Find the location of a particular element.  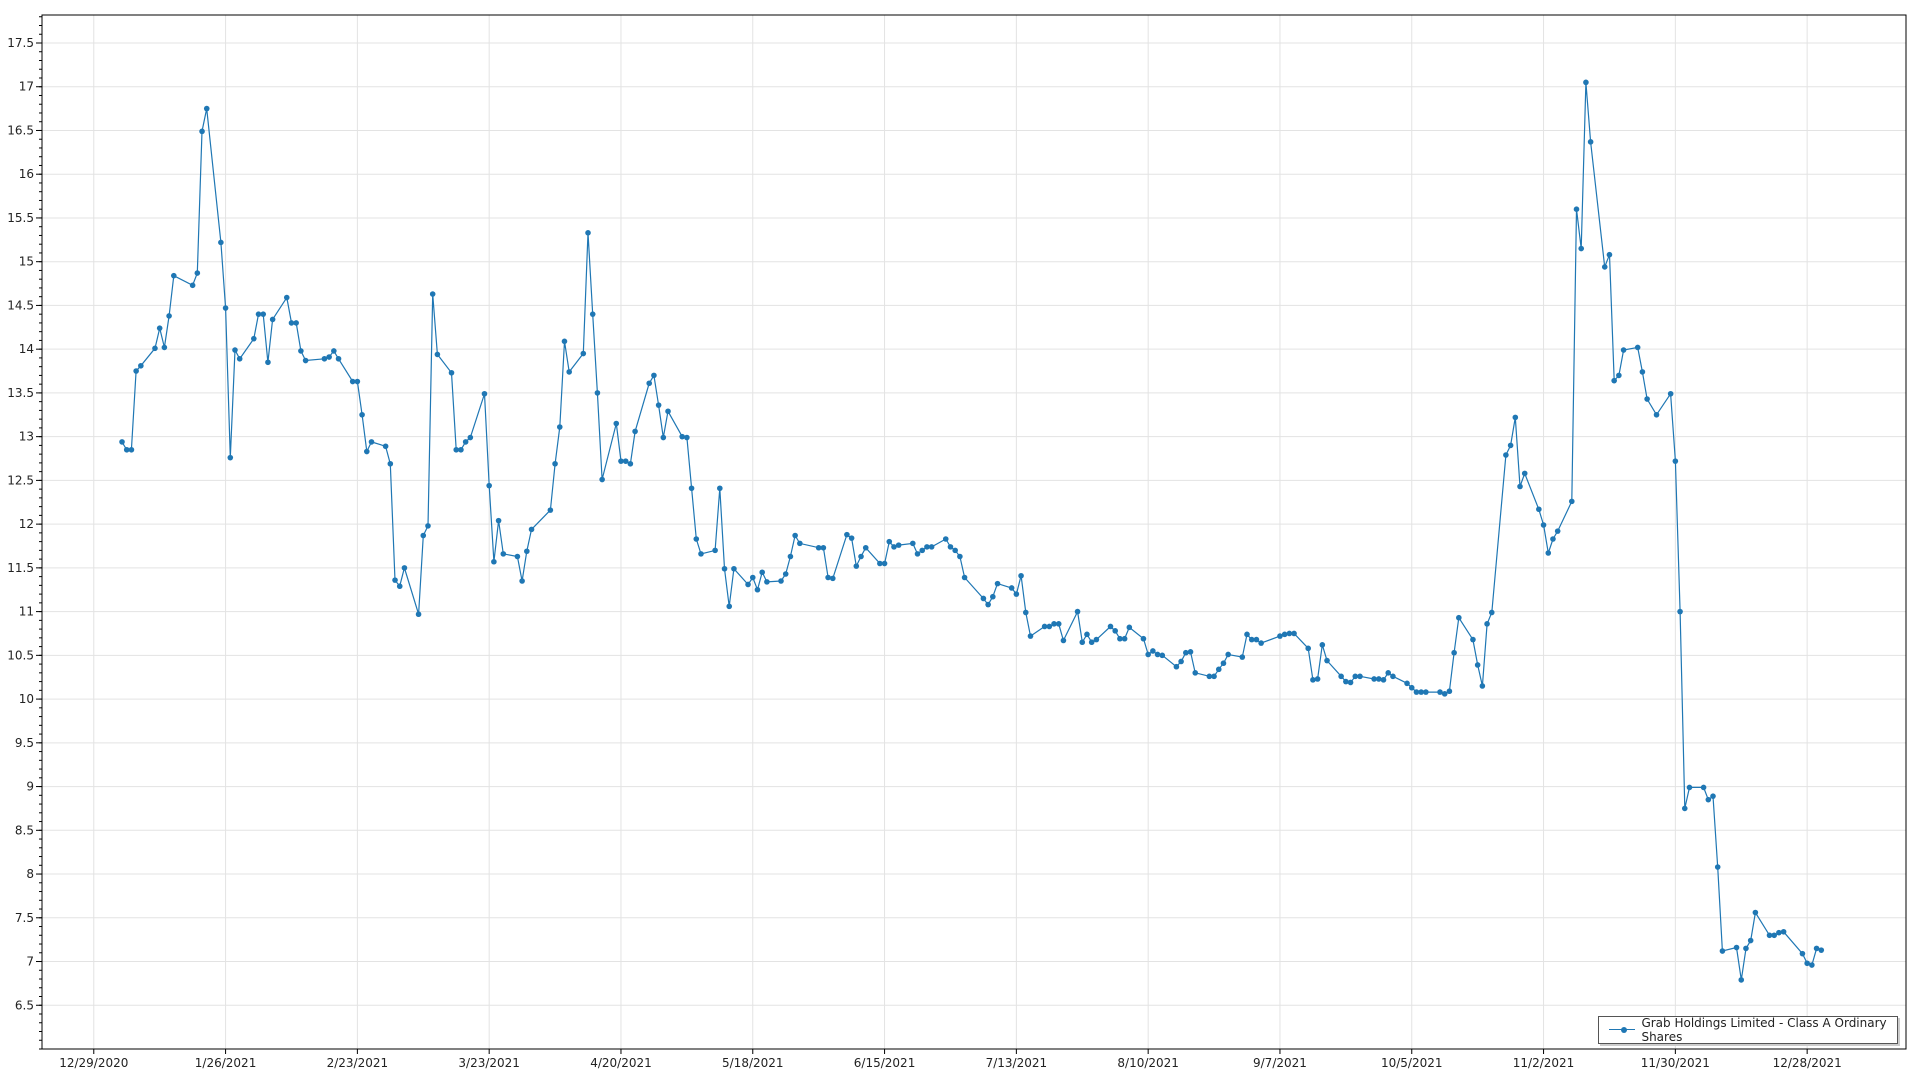

y-tick-label: 14 is located at coordinates (26, 349).